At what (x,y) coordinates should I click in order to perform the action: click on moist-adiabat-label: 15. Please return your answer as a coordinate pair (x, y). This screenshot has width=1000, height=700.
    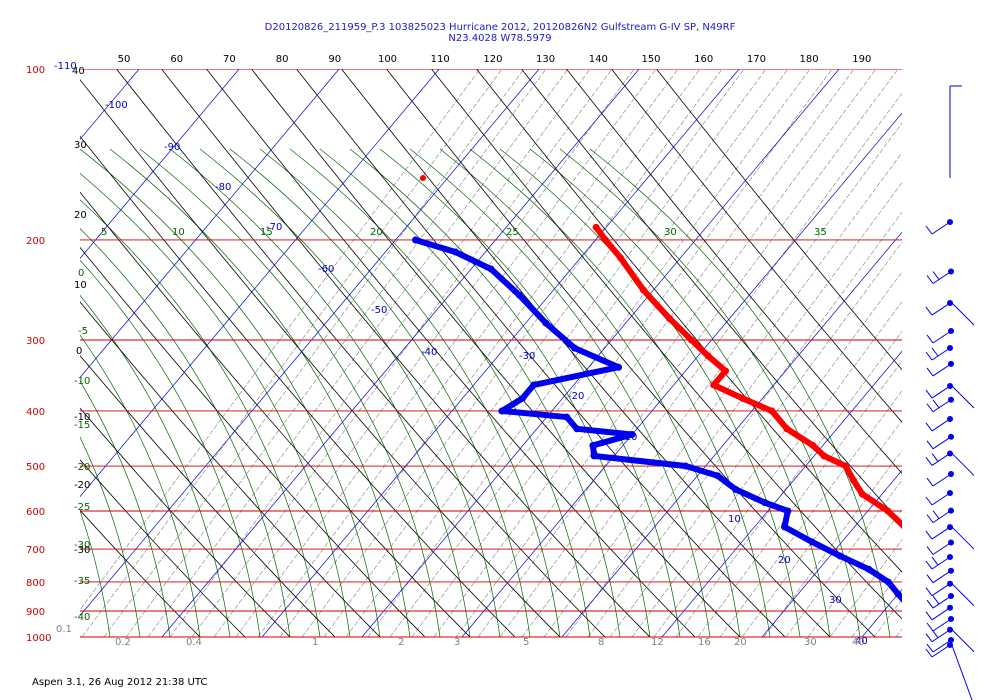
    Looking at the image, I should click on (266, 232).